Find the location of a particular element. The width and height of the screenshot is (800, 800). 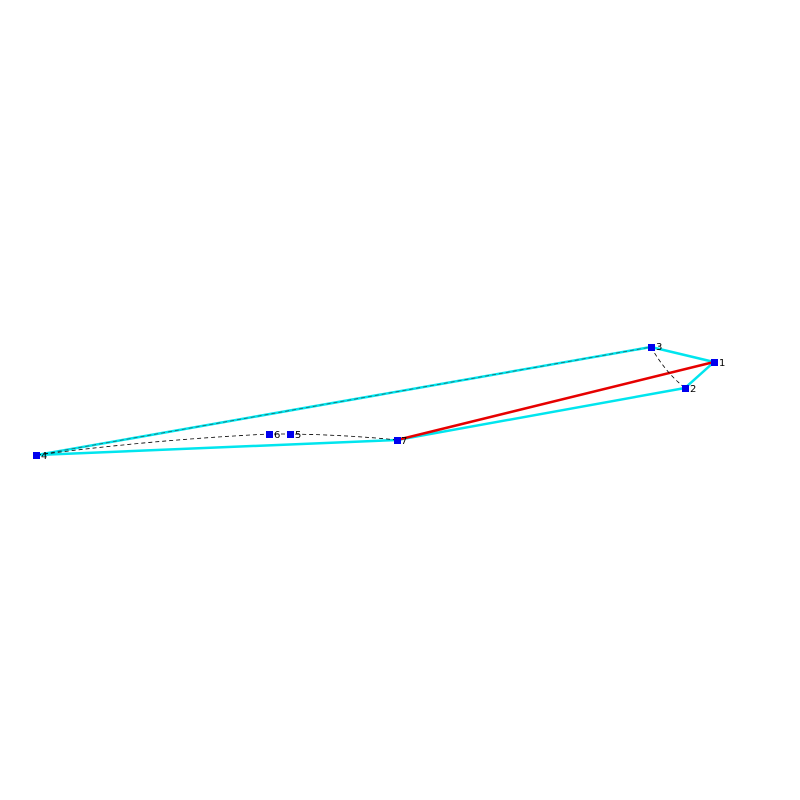

node-label: 2 is located at coordinates (693, 389).